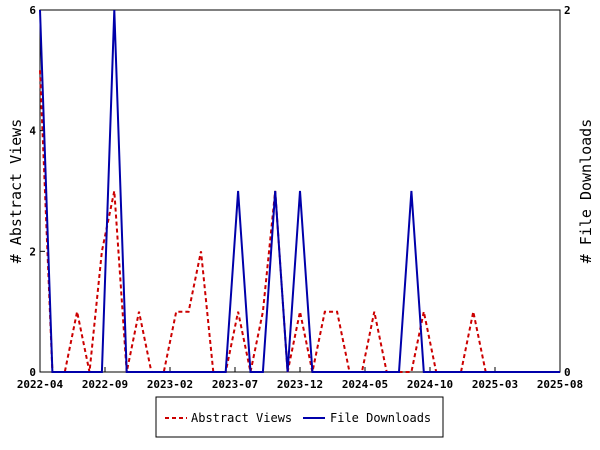 This screenshot has width=600, height=450. I want to click on legend-label-abstract-views: Abstract Views, so click(241, 418).